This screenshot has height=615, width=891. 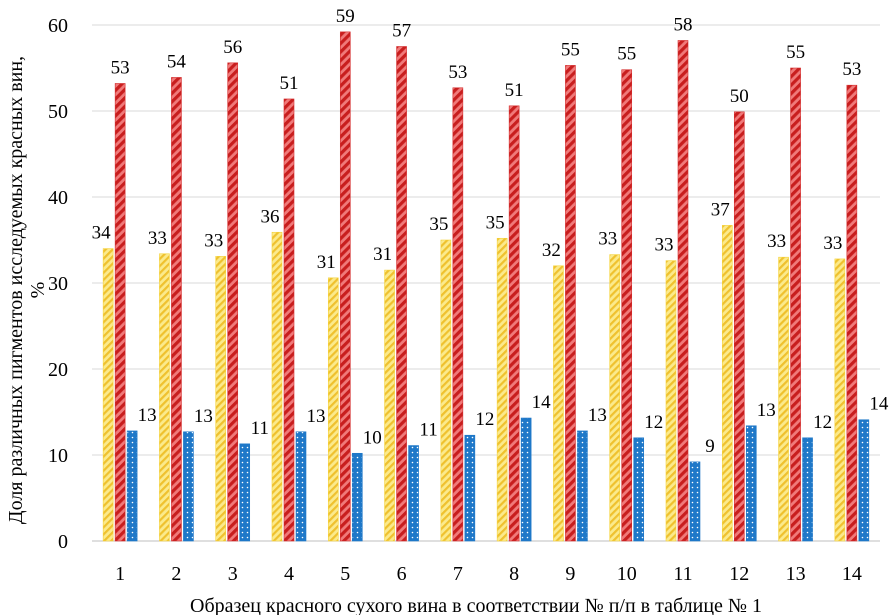 I want to click on y-axis-ticks: 0 10 20 30 40 50 60, so click(x=58, y=284).